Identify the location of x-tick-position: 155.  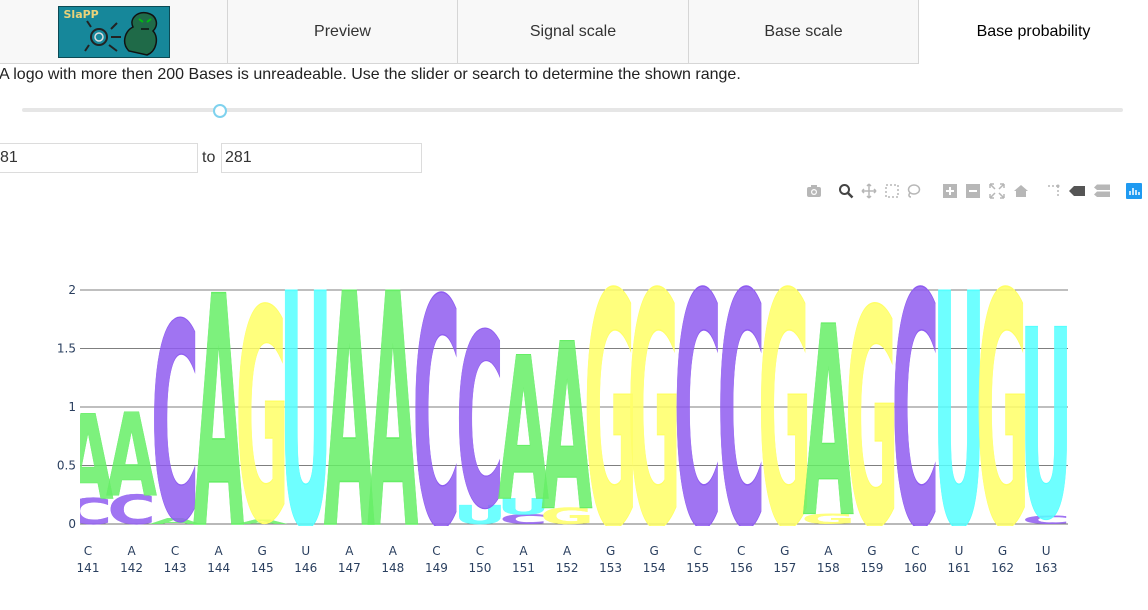
(697, 568).